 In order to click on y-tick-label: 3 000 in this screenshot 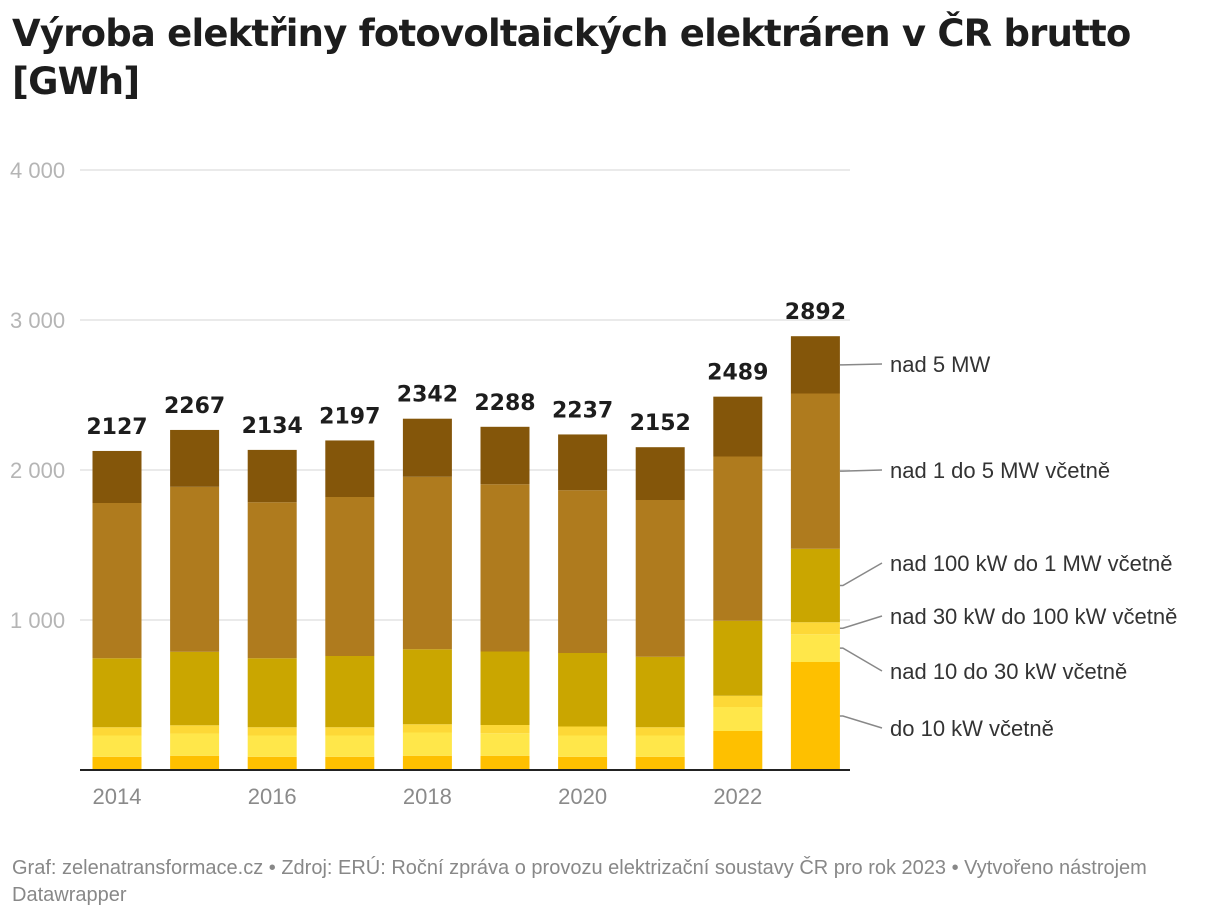, I will do `click(37, 320)`.